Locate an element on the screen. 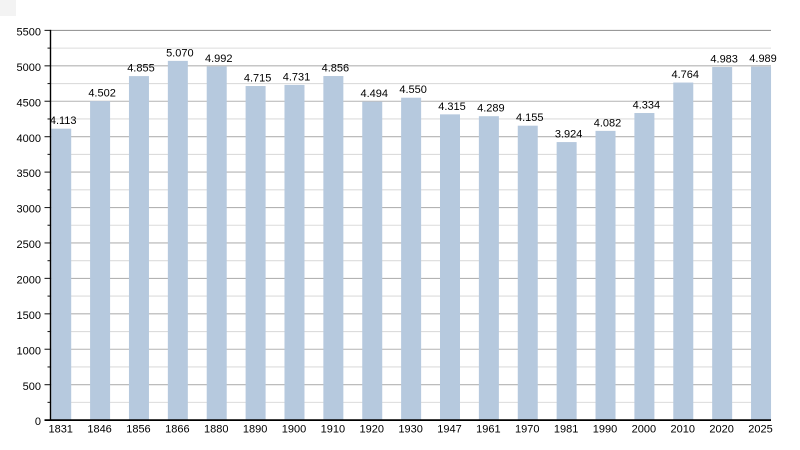 The height and width of the screenshot is (450, 800). svg-text: 2010 is located at coordinates (683, 429).